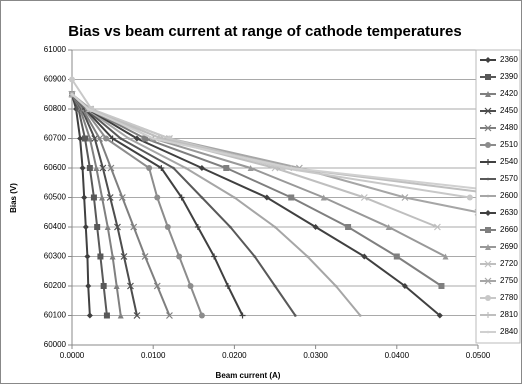 The height and width of the screenshot is (384, 522). Describe the element at coordinates (72, 355) in the screenshot. I see `x-tick-label: 0.0000` at that location.